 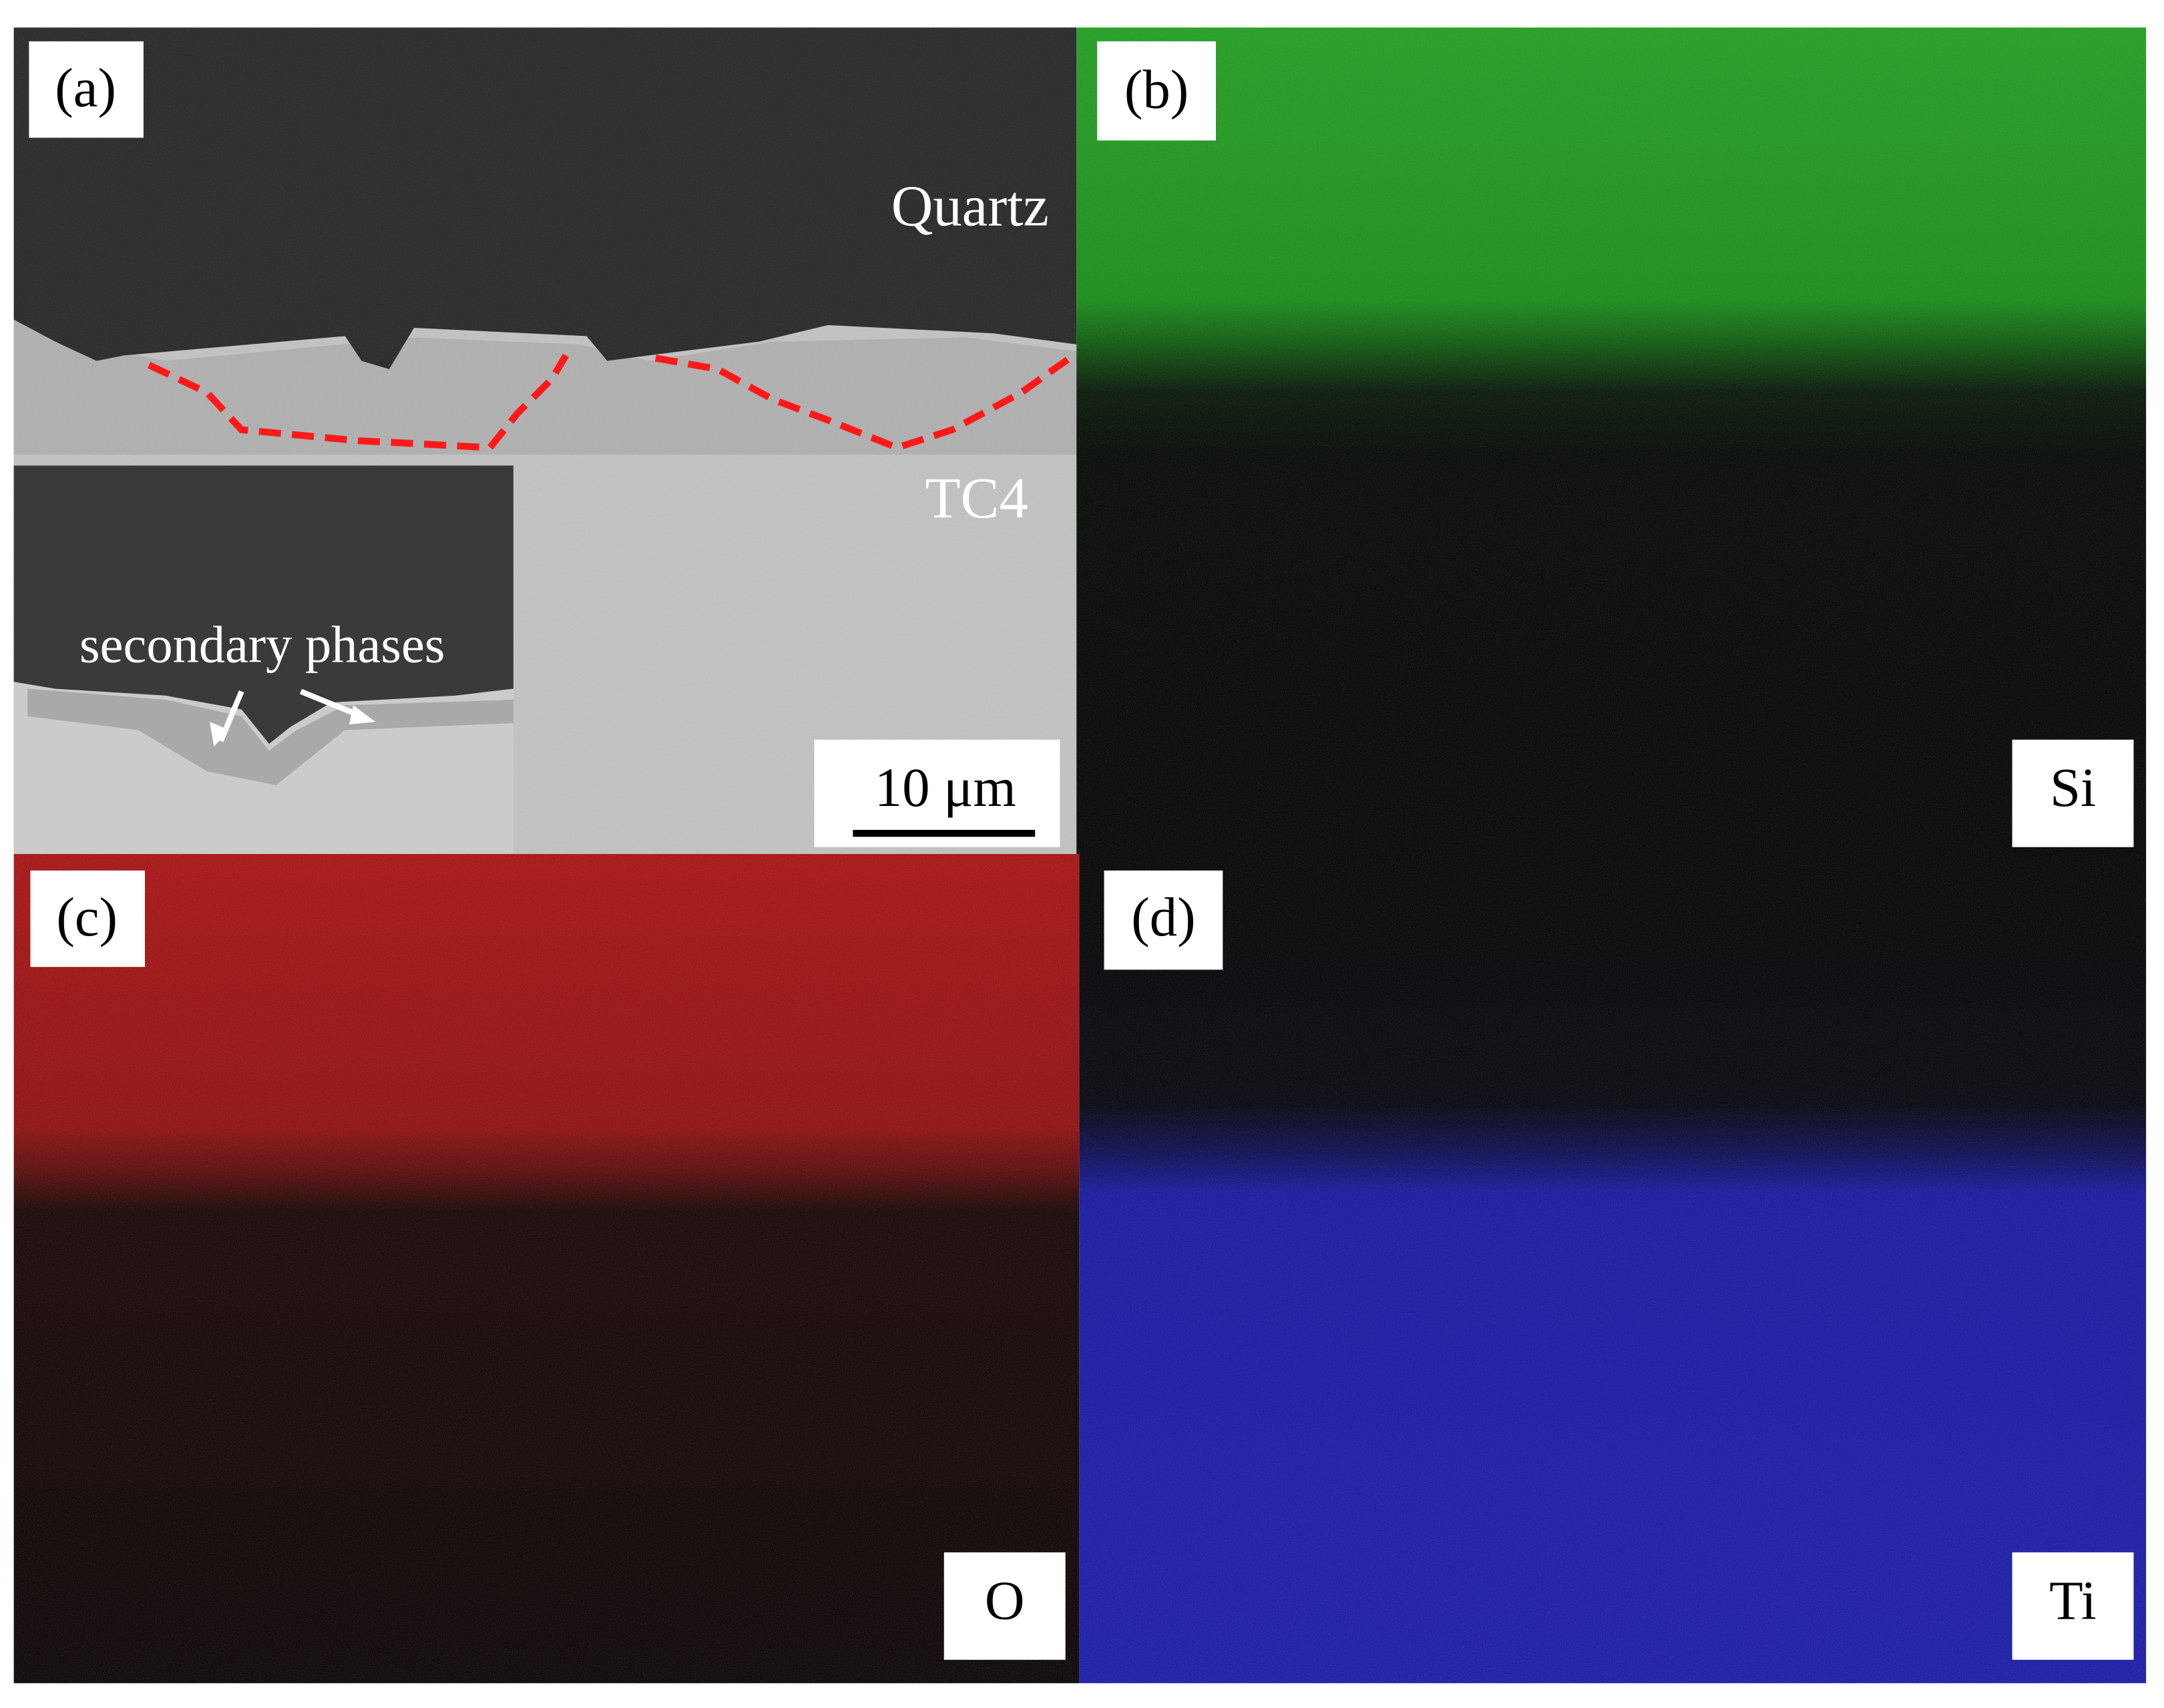 What do you see at coordinates (331, 703) in the screenshot?
I see `arrow` at bounding box center [331, 703].